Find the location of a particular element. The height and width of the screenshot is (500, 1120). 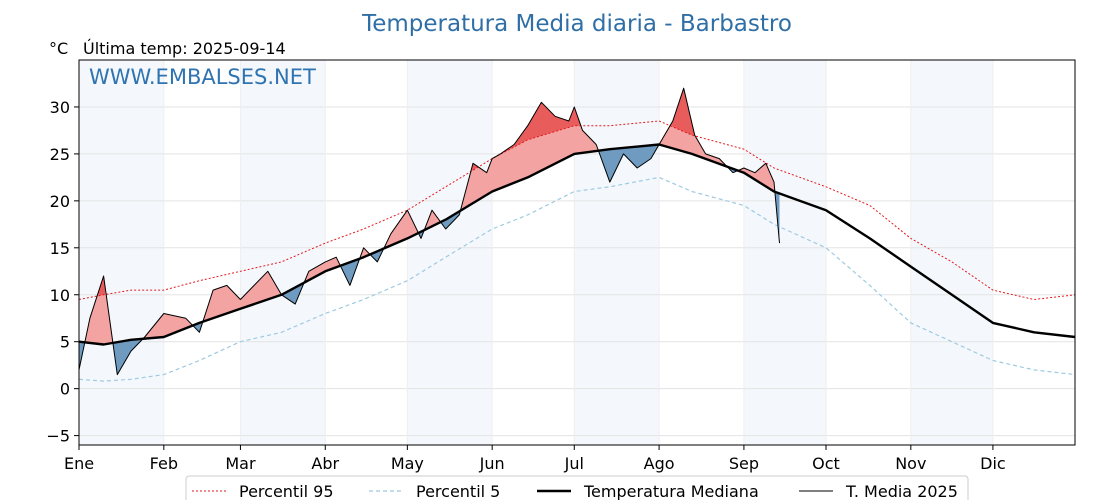

y-tick-label: 20 is located at coordinates (60, 201).